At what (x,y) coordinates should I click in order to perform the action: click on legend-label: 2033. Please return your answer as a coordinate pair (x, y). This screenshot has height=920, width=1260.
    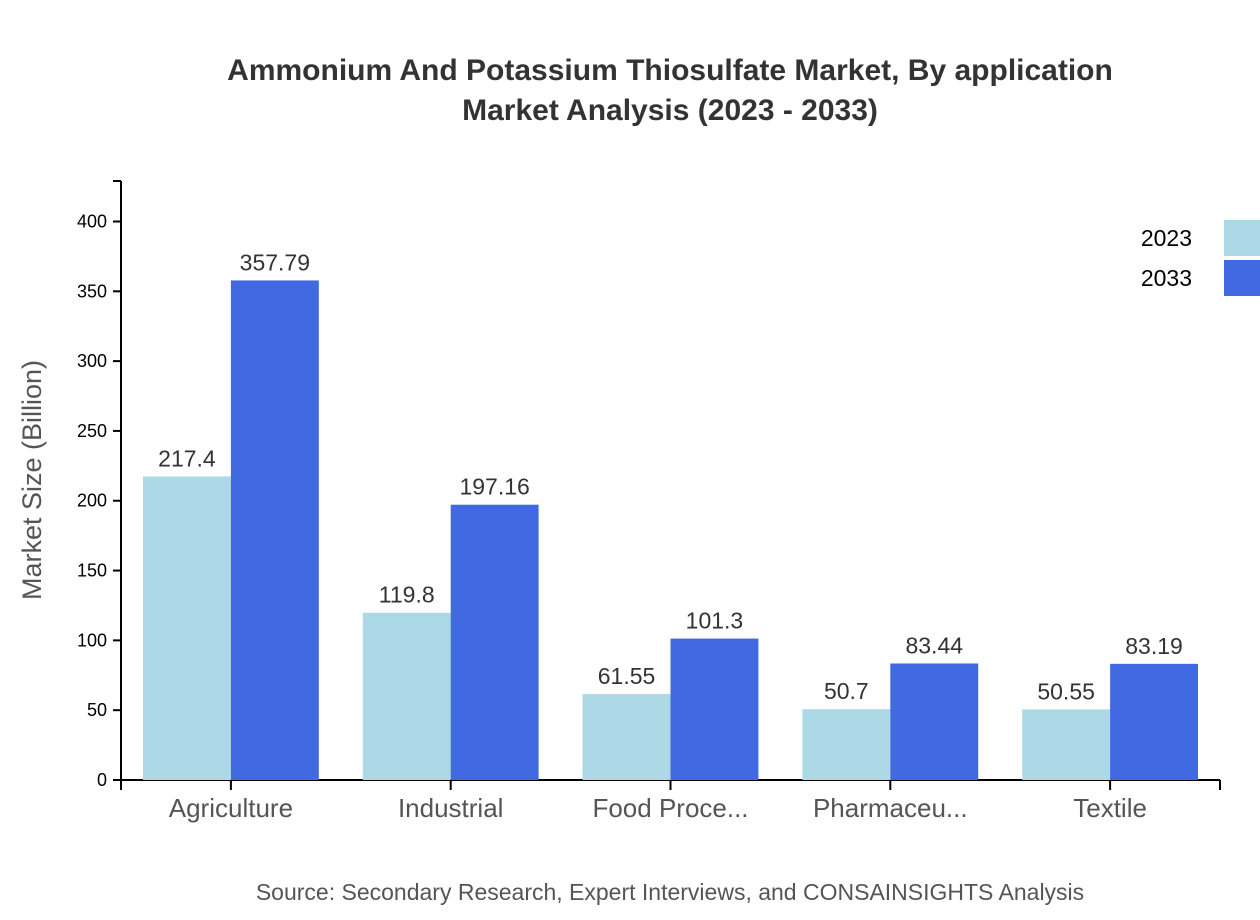
    Looking at the image, I should click on (1166, 278).